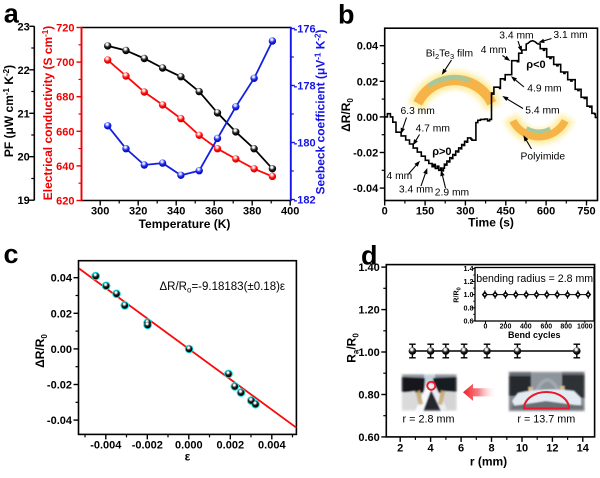 The height and width of the screenshot is (478, 600). What do you see at coordinates (65, 167) in the screenshot?
I see `svg-text: 640` at bounding box center [65, 167].